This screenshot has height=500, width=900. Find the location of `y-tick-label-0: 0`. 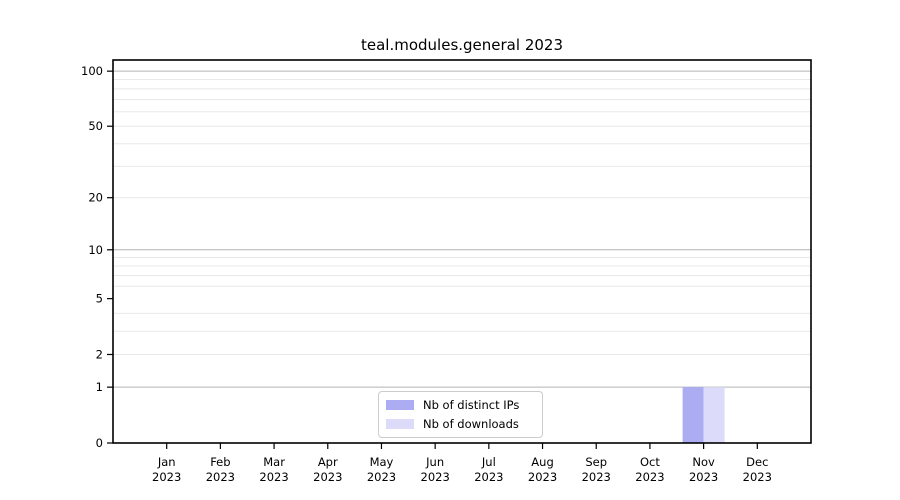

y-tick-label-0: 0 is located at coordinates (99, 443).